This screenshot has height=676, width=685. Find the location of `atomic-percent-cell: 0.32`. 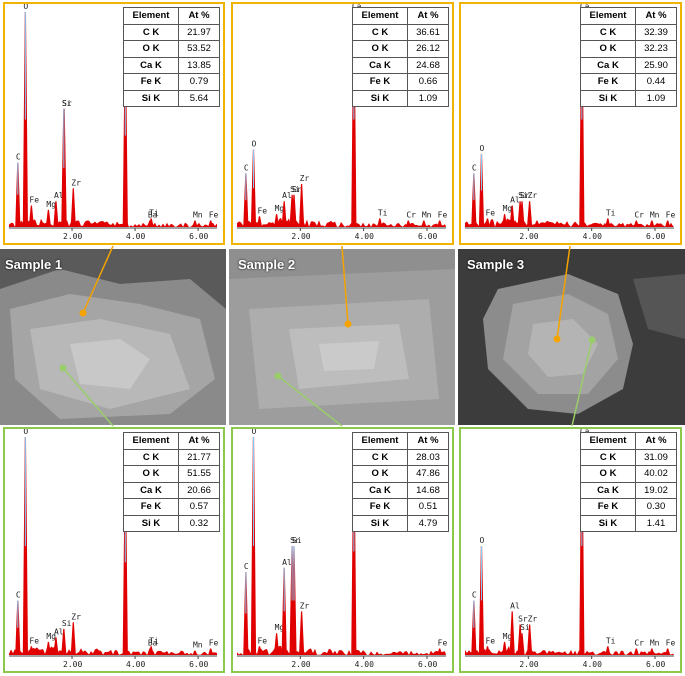

atomic-percent-cell: 0.32 is located at coordinates (199, 523).